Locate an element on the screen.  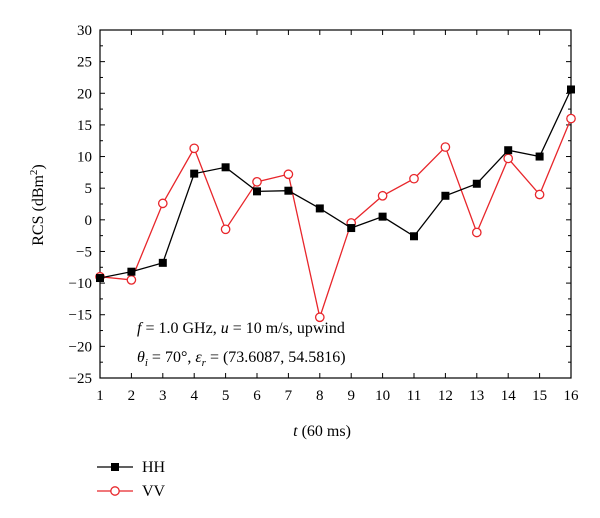
y-tick-label: 5 is located at coordinates (89, 189).